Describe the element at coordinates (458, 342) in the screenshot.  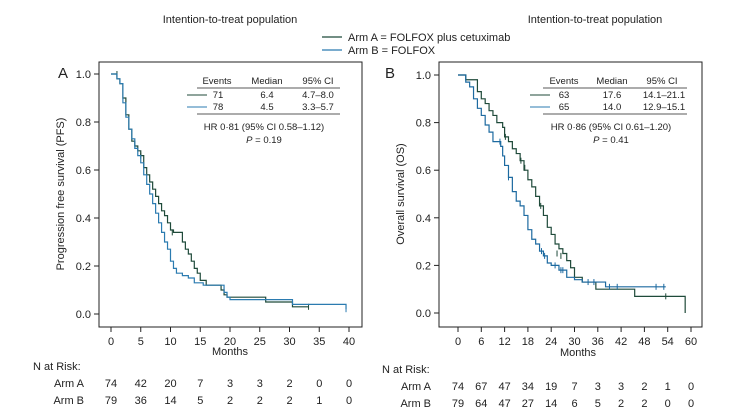
I see `panel-b-x-tick-label: 0` at that location.